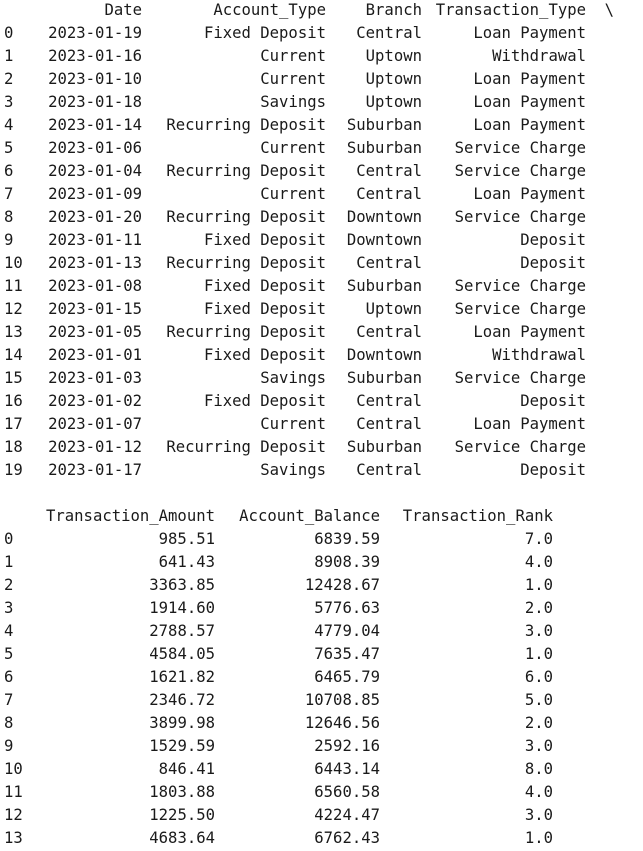  I want to click on table-cell: 6.0, so click(538, 677).